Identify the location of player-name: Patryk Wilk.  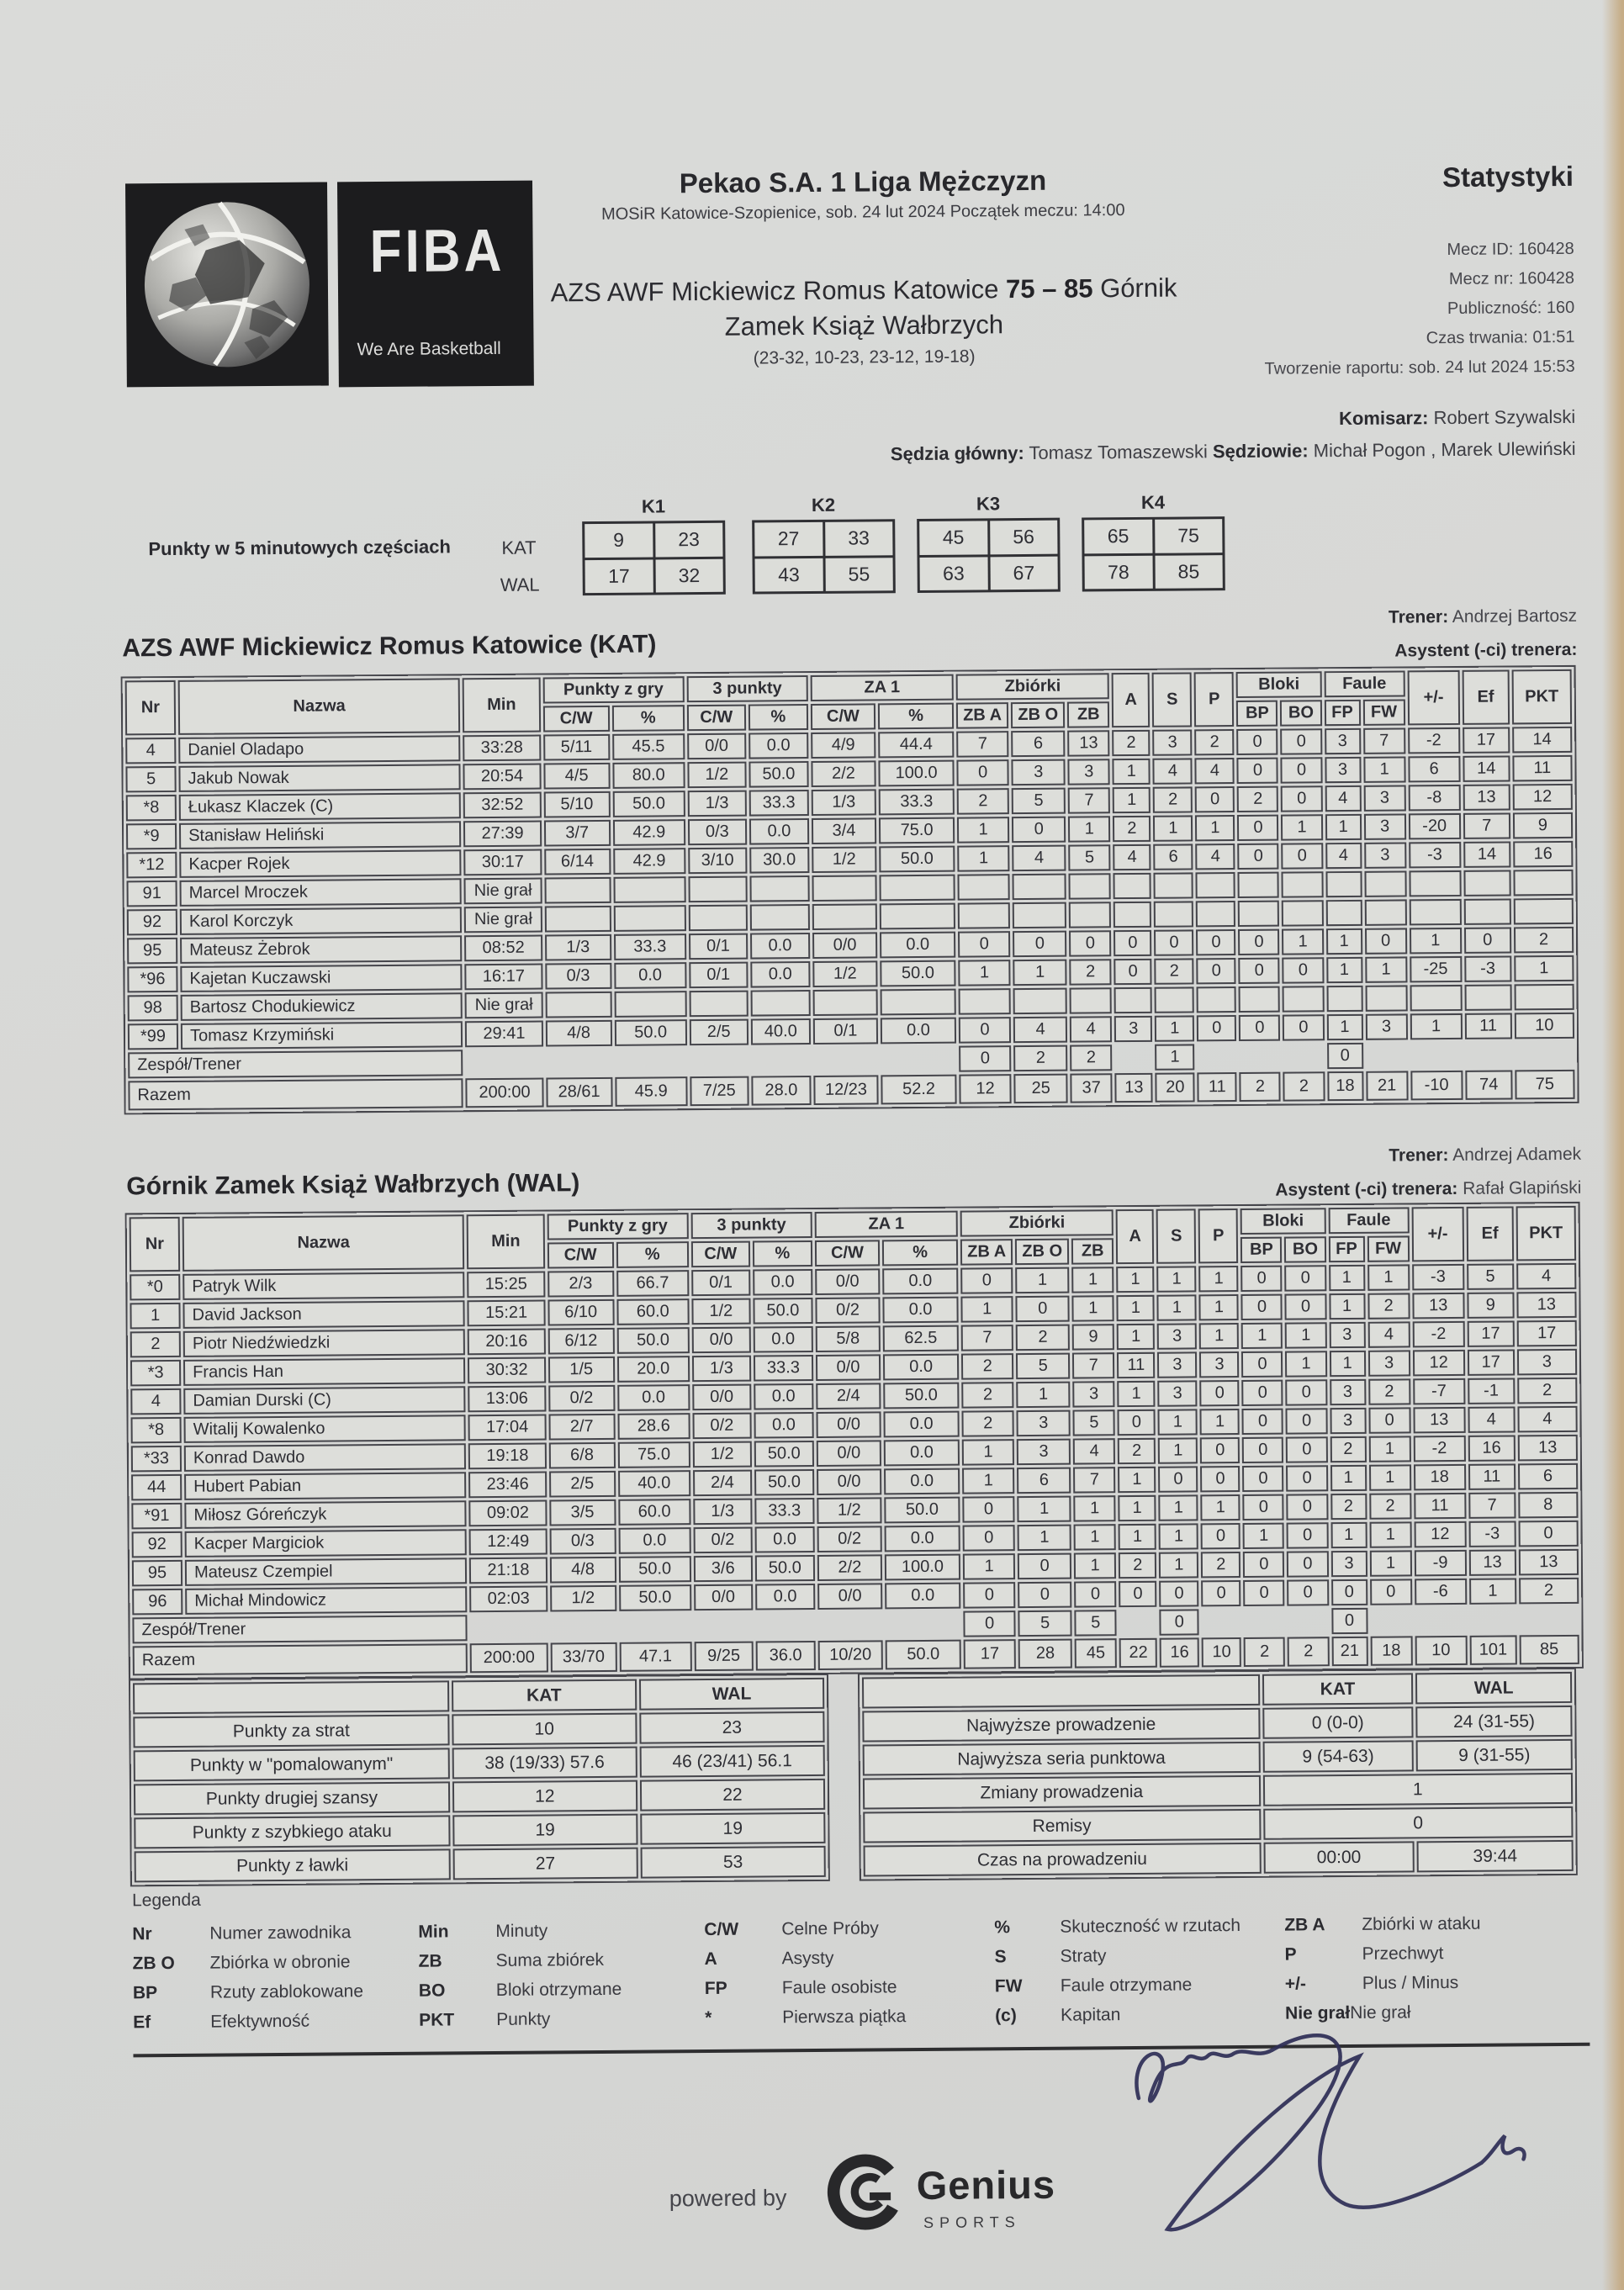
(324, 1286).